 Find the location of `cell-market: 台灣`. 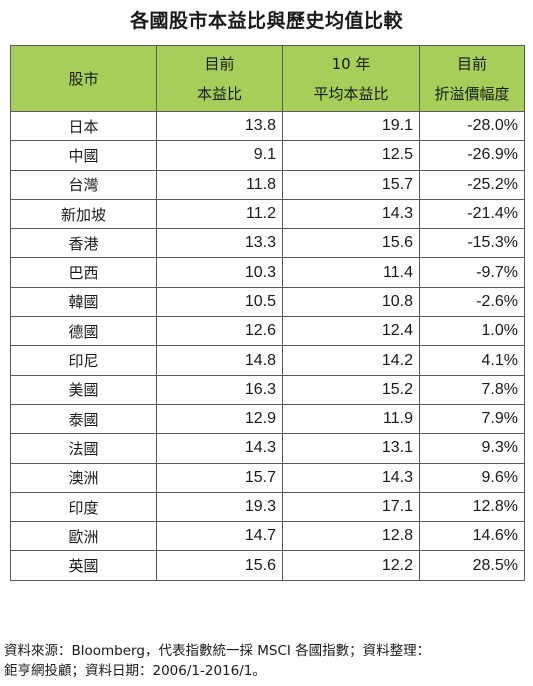

cell-market: 台灣 is located at coordinates (83, 184).